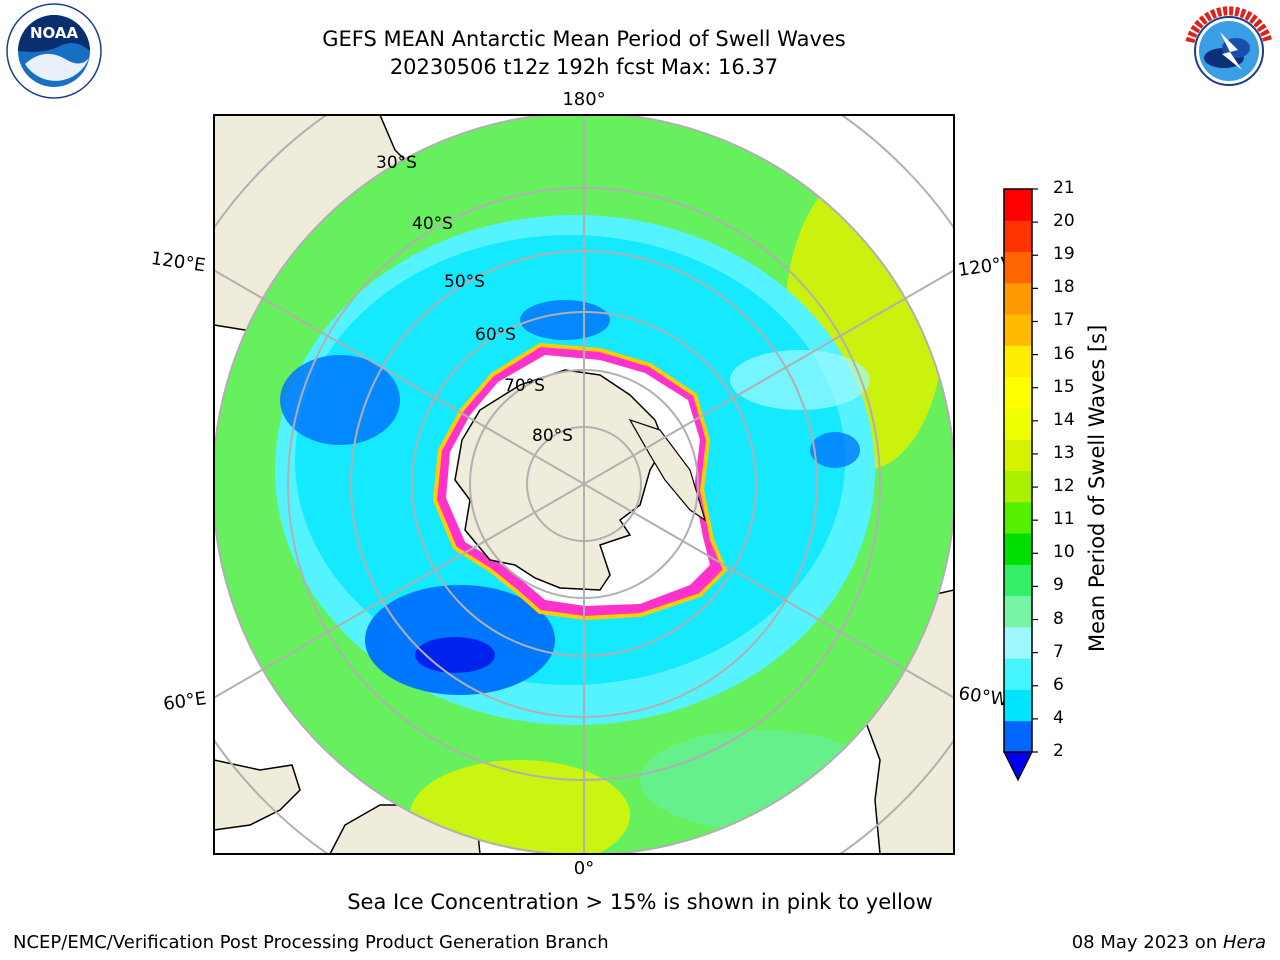 The height and width of the screenshot is (960, 1280). I want to click on footer-date: 08 May 2023 on Hera, so click(1168, 942).